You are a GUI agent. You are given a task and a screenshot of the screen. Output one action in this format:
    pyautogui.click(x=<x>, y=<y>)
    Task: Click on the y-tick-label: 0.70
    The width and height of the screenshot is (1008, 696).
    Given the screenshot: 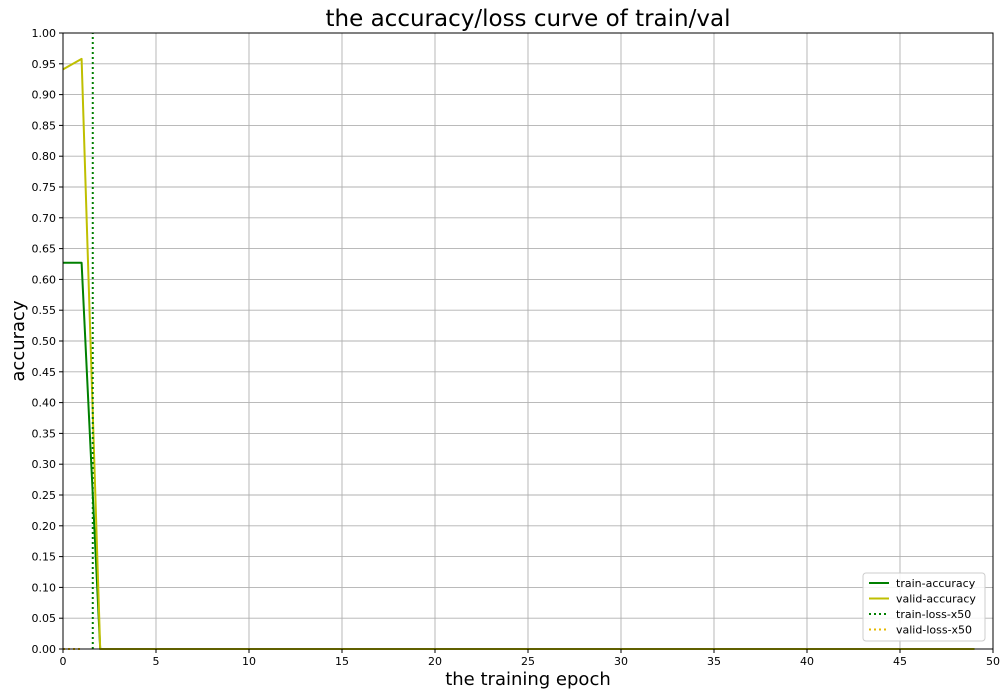 What is the action you would take?
    pyautogui.click(x=44, y=218)
    